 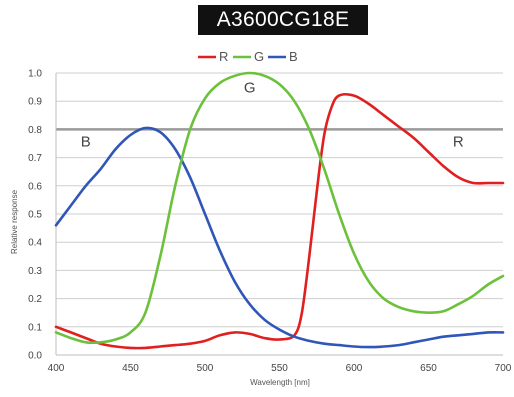 I want to click on y-tick-label: 1.0, so click(x=35, y=74).